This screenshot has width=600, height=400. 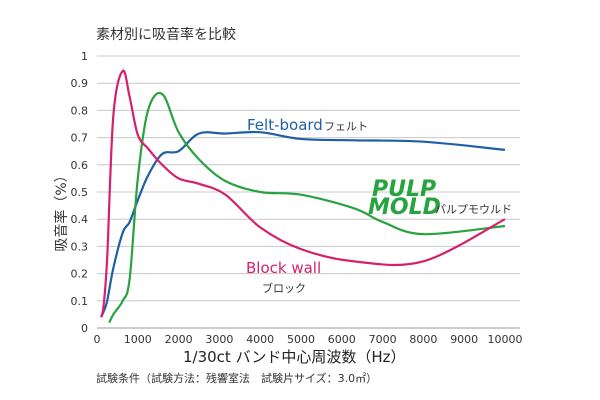 What do you see at coordinates (80, 246) in the screenshot?
I see `y-tick-label: 0.3` at bounding box center [80, 246].